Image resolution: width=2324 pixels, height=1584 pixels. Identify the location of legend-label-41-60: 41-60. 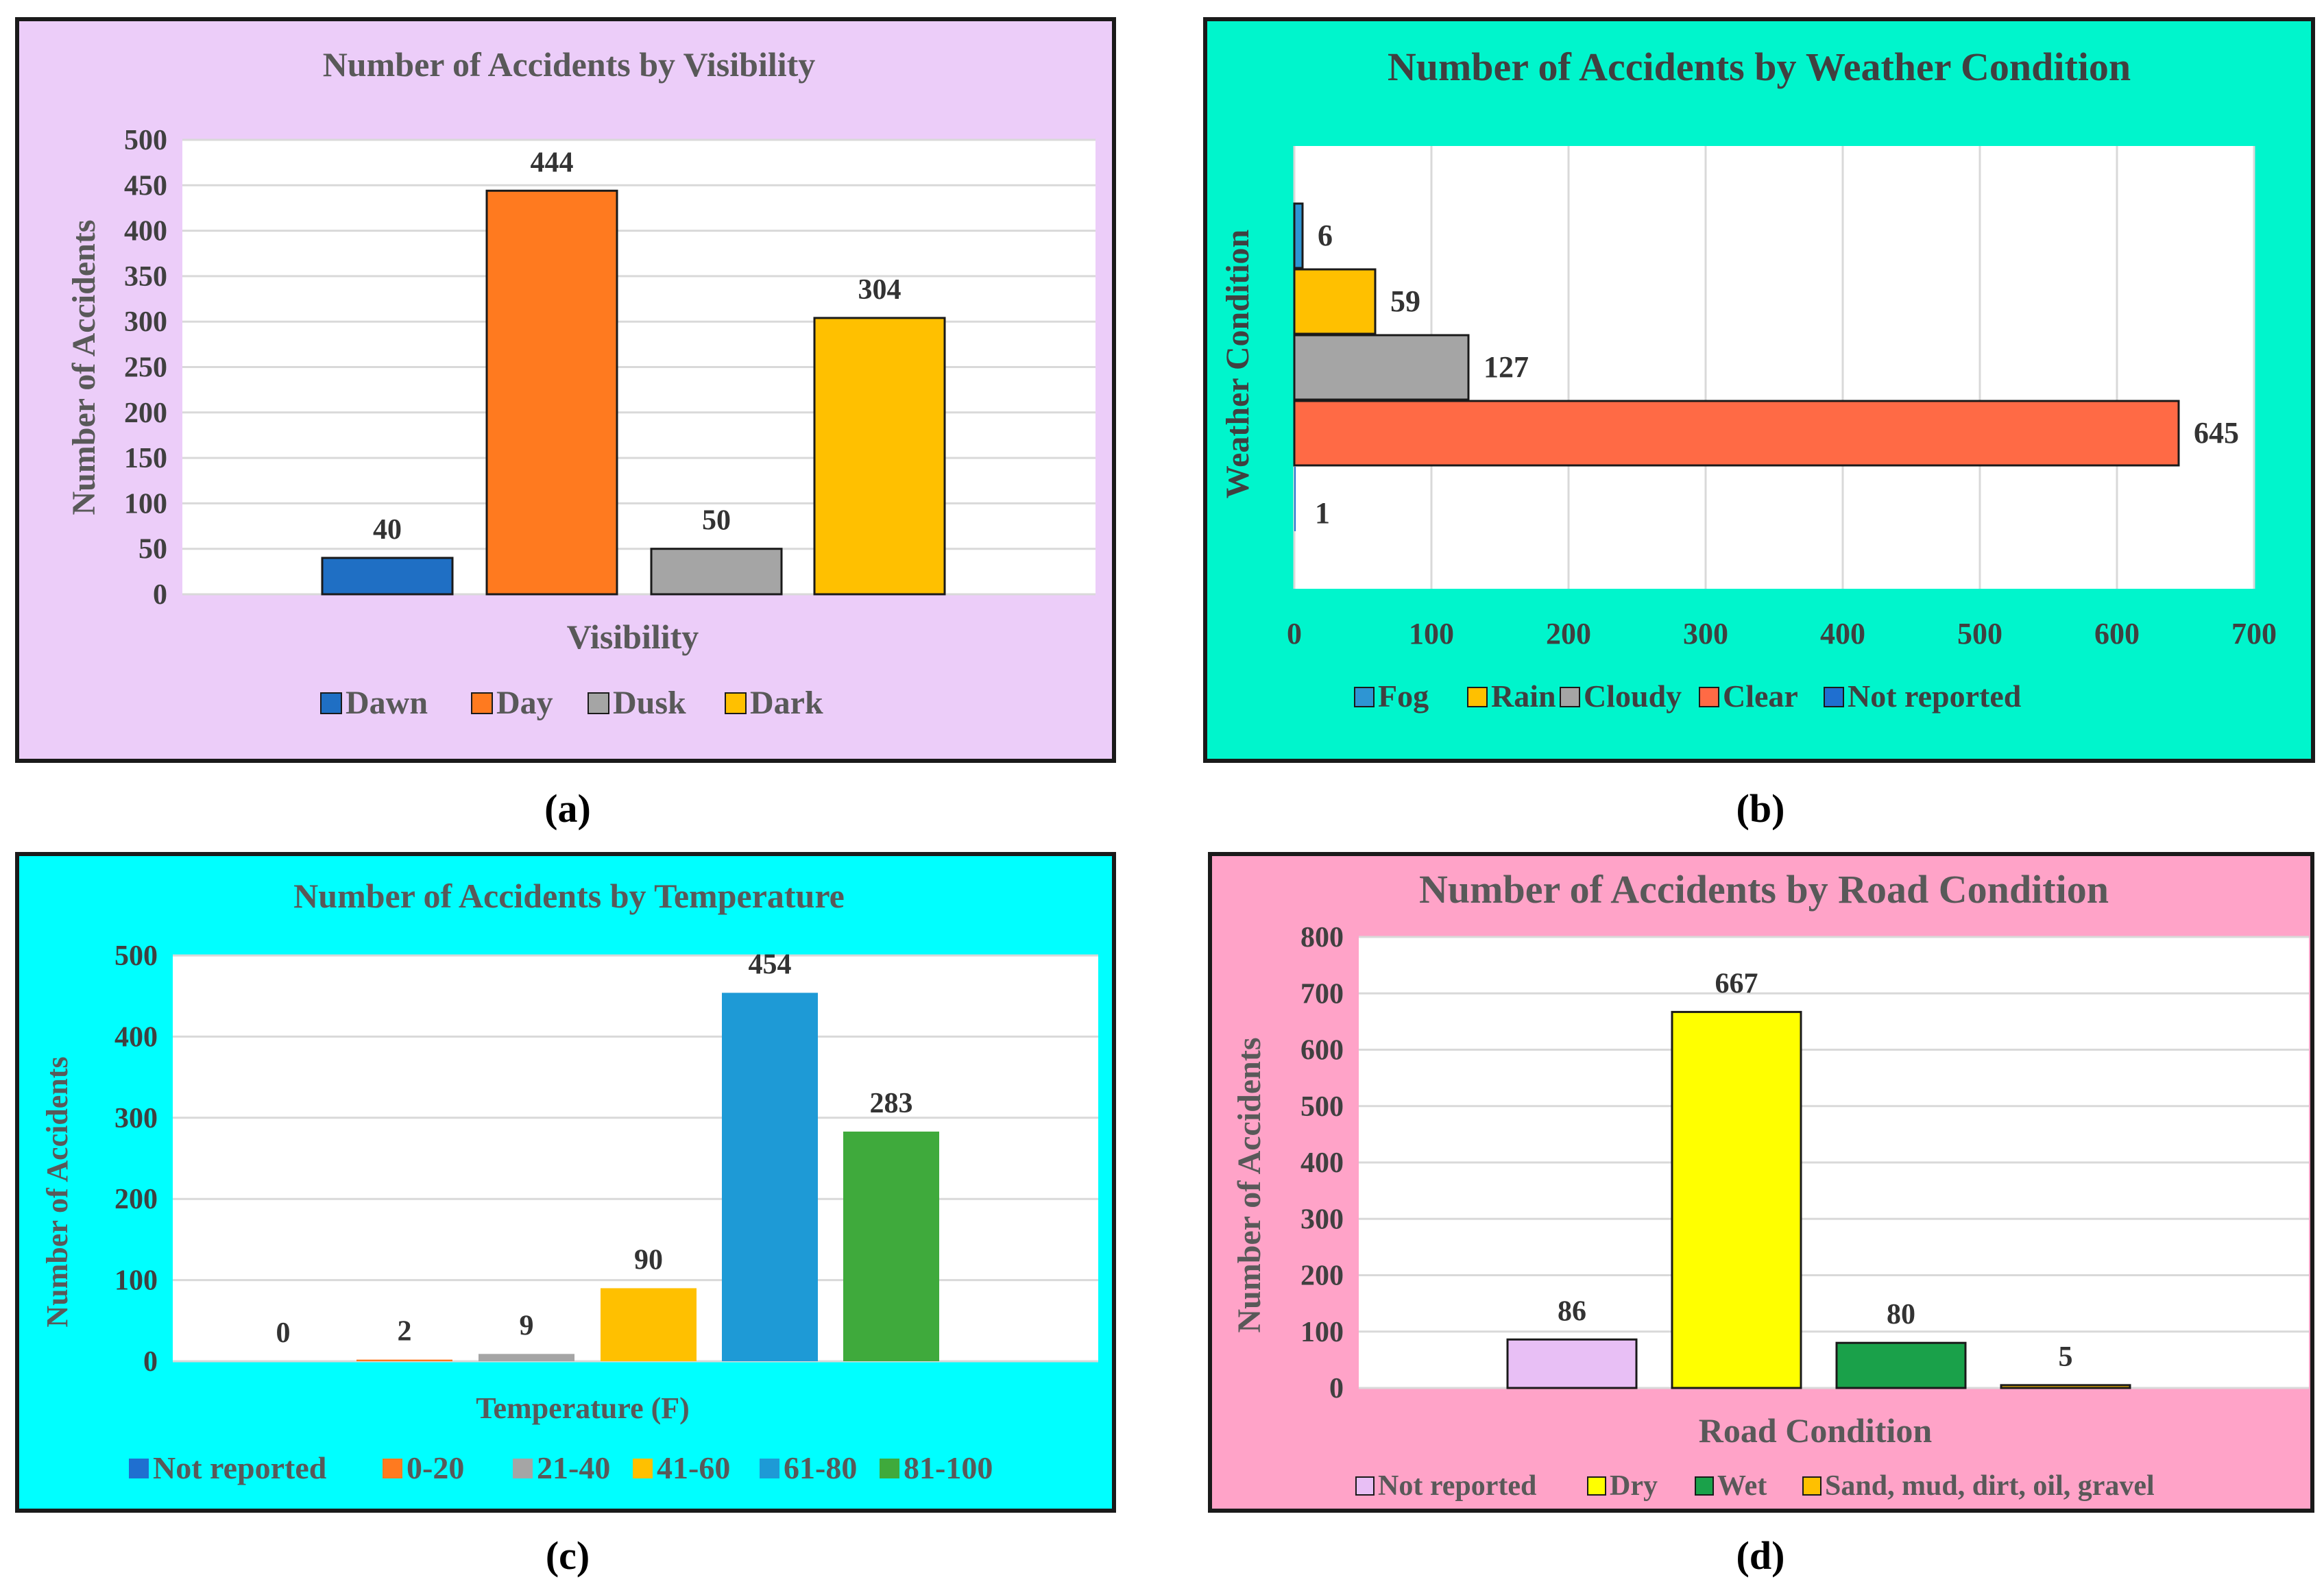
(693, 1468).